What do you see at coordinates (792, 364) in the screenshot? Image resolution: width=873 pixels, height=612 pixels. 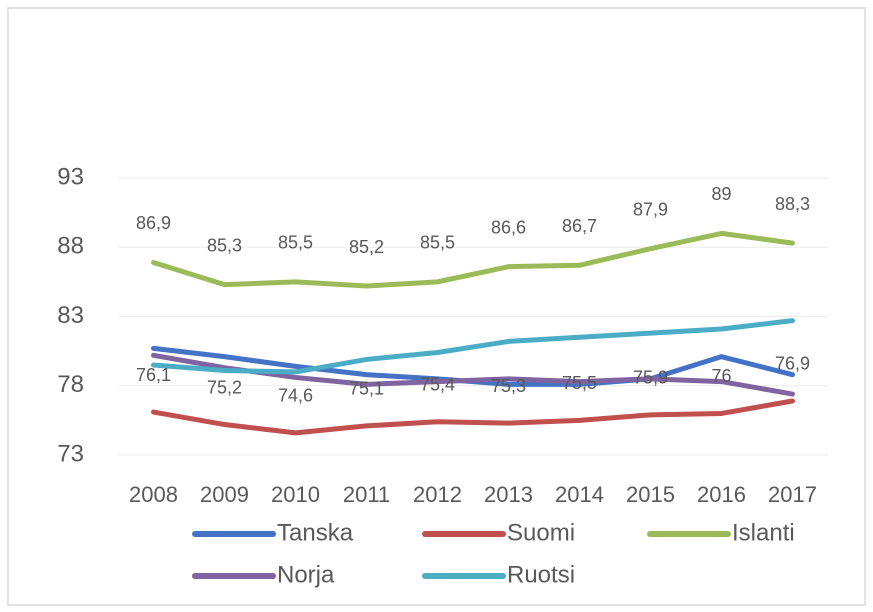 I see `data-label: 76,9` at bounding box center [792, 364].